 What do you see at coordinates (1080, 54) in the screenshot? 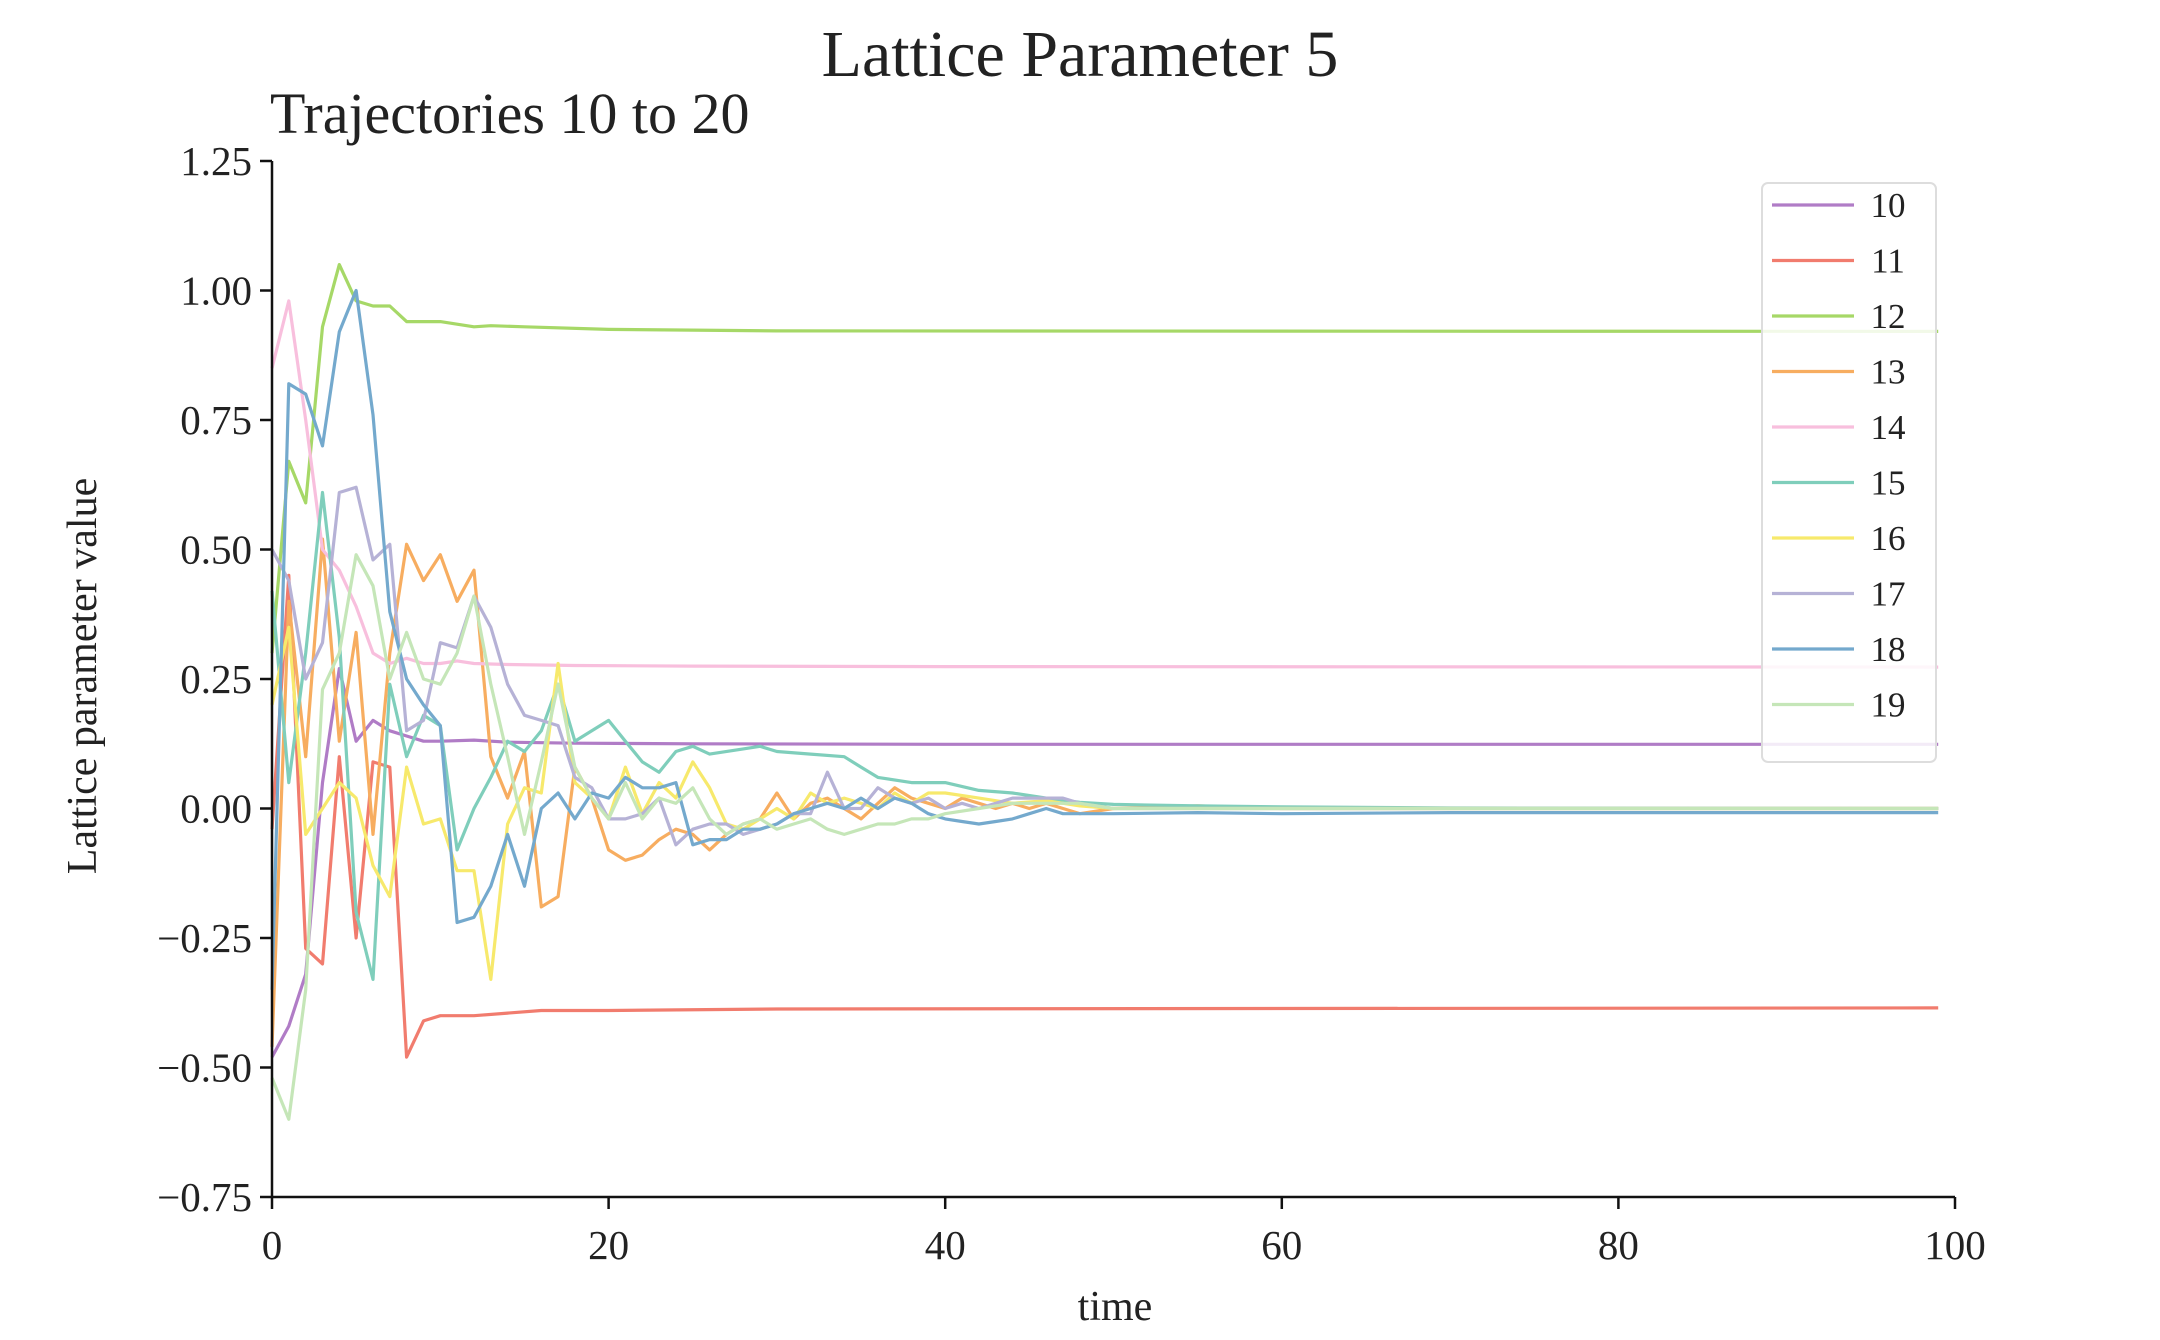
I see `chart-title: Lattice Parameter 5` at bounding box center [1080, 54].